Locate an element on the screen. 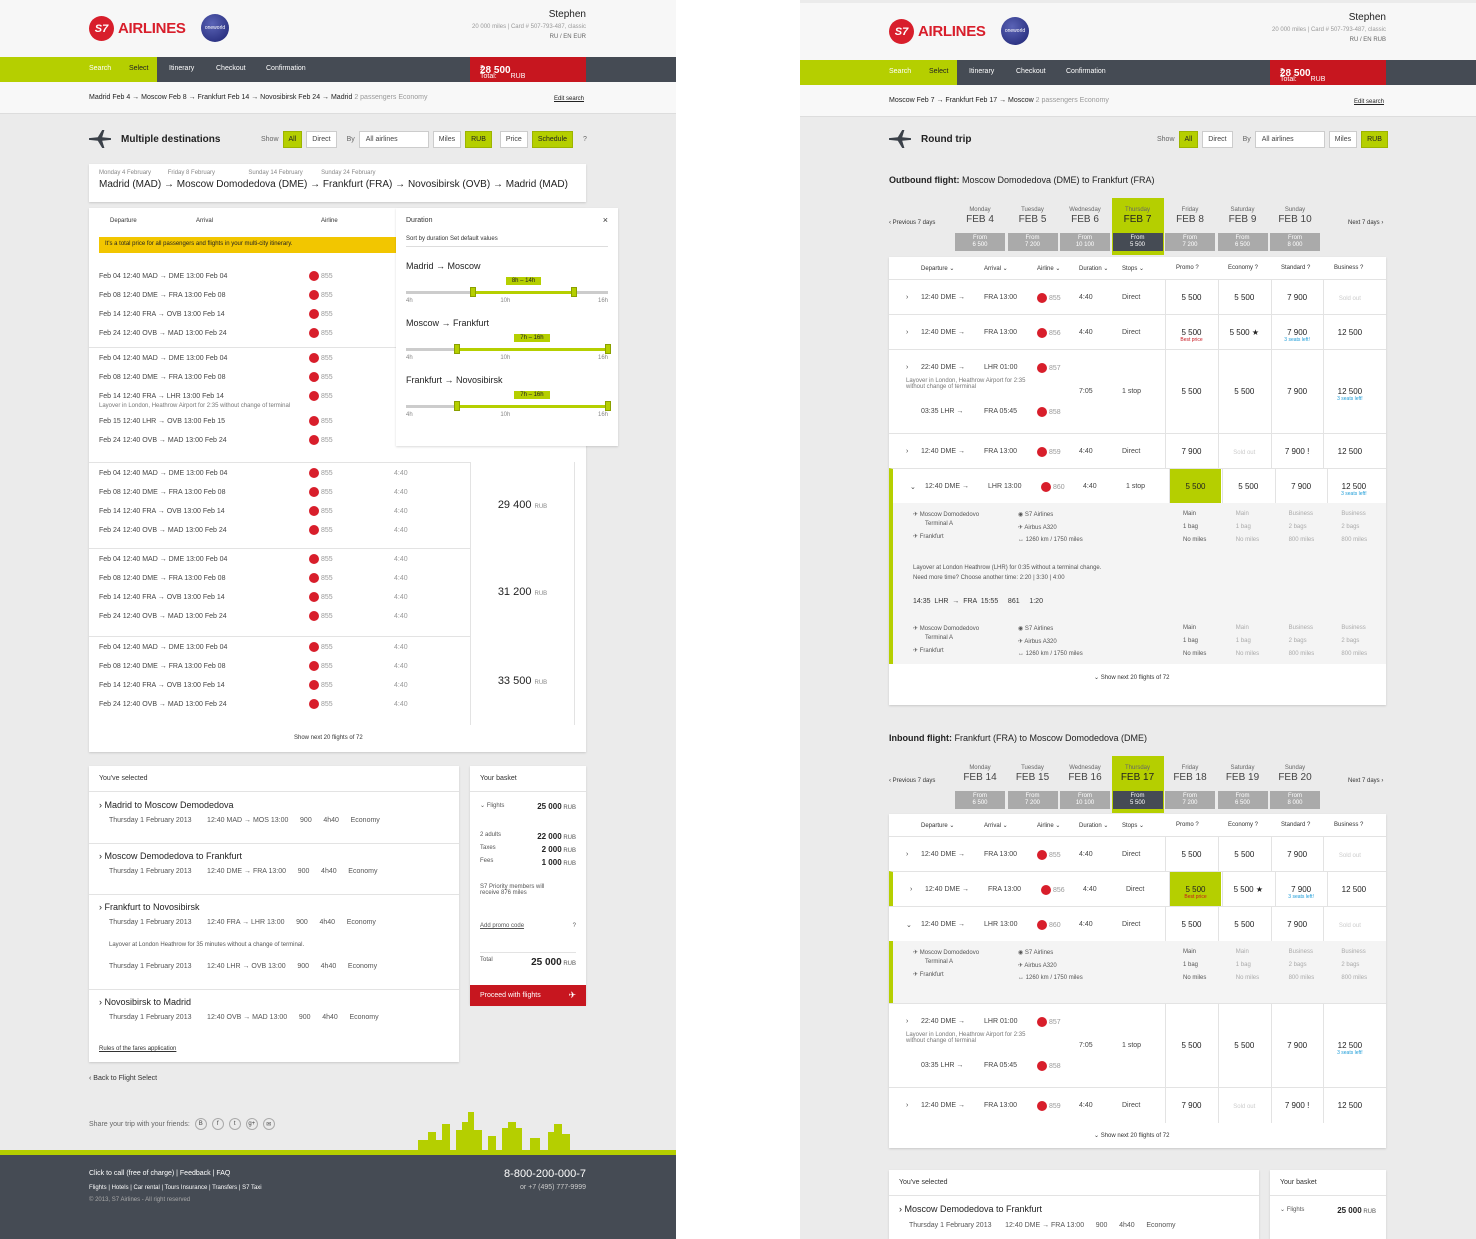 This screenshot has height=1239, width=1476. flight-row: Feb 15 12:40 LHR → OVB 13:00 Feb 15 855 is located at coordinates (216, 421).